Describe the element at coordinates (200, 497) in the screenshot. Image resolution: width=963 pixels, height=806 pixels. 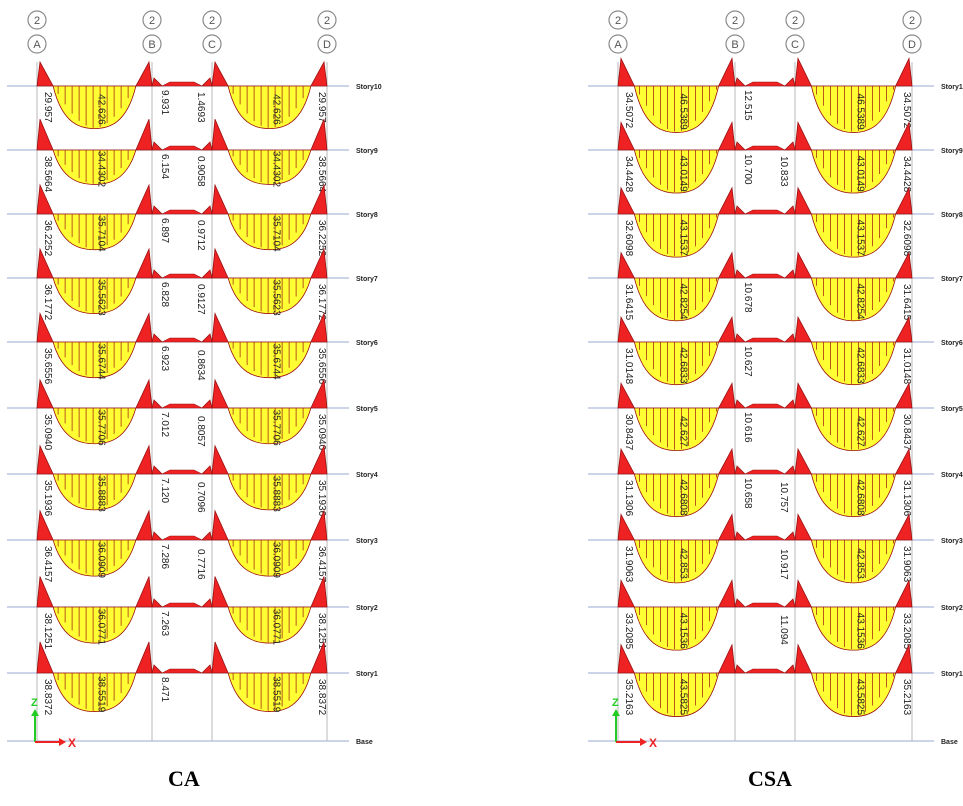
I see `moment-label-mid-beam-pos: 0.7096` at that location.